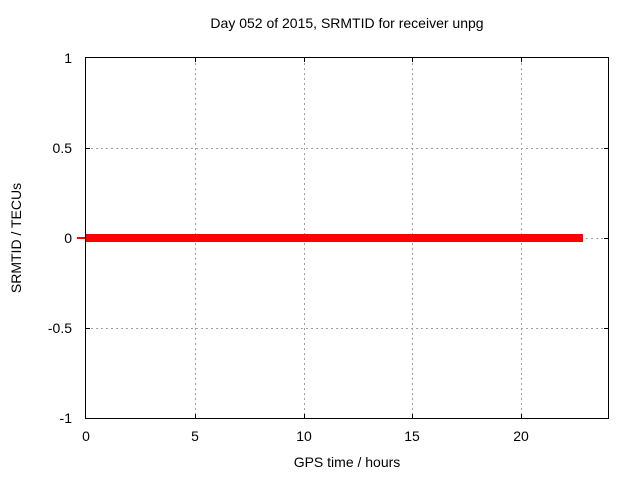 The height and width of the screenshot is (480, 640). What do you see at coordinates (334, 238) in the screenshot?
I see `series-line` at bounding box center [334, 238].